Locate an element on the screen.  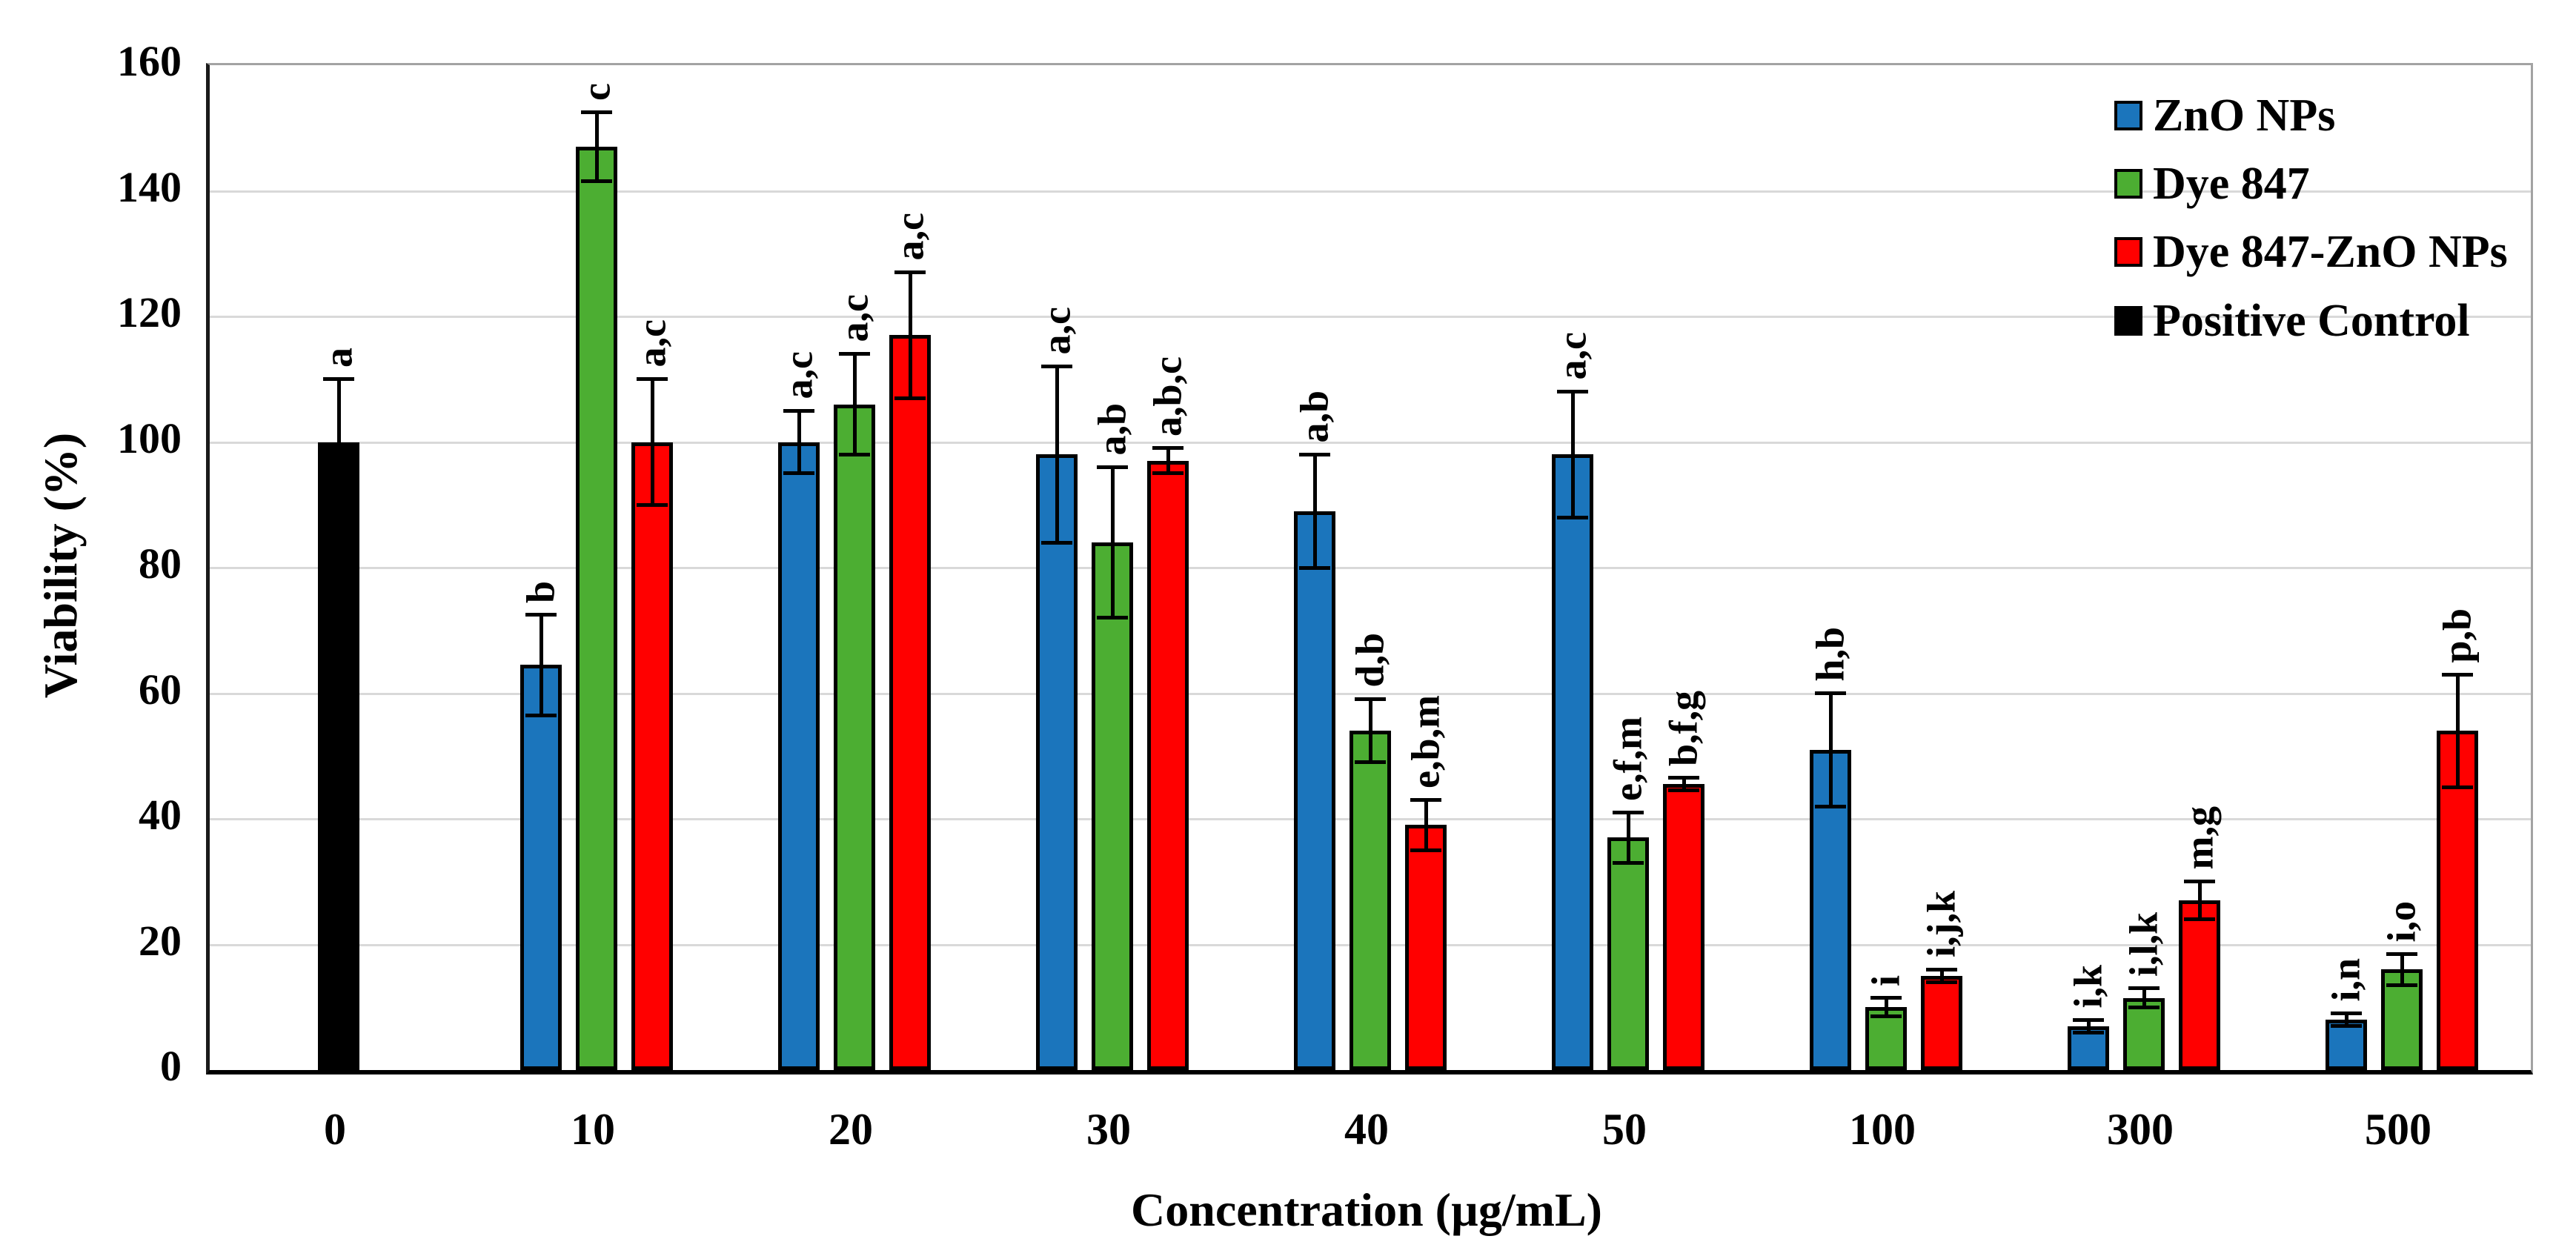
y-tick-label-100: 100 is located at coordinates (149, 437).